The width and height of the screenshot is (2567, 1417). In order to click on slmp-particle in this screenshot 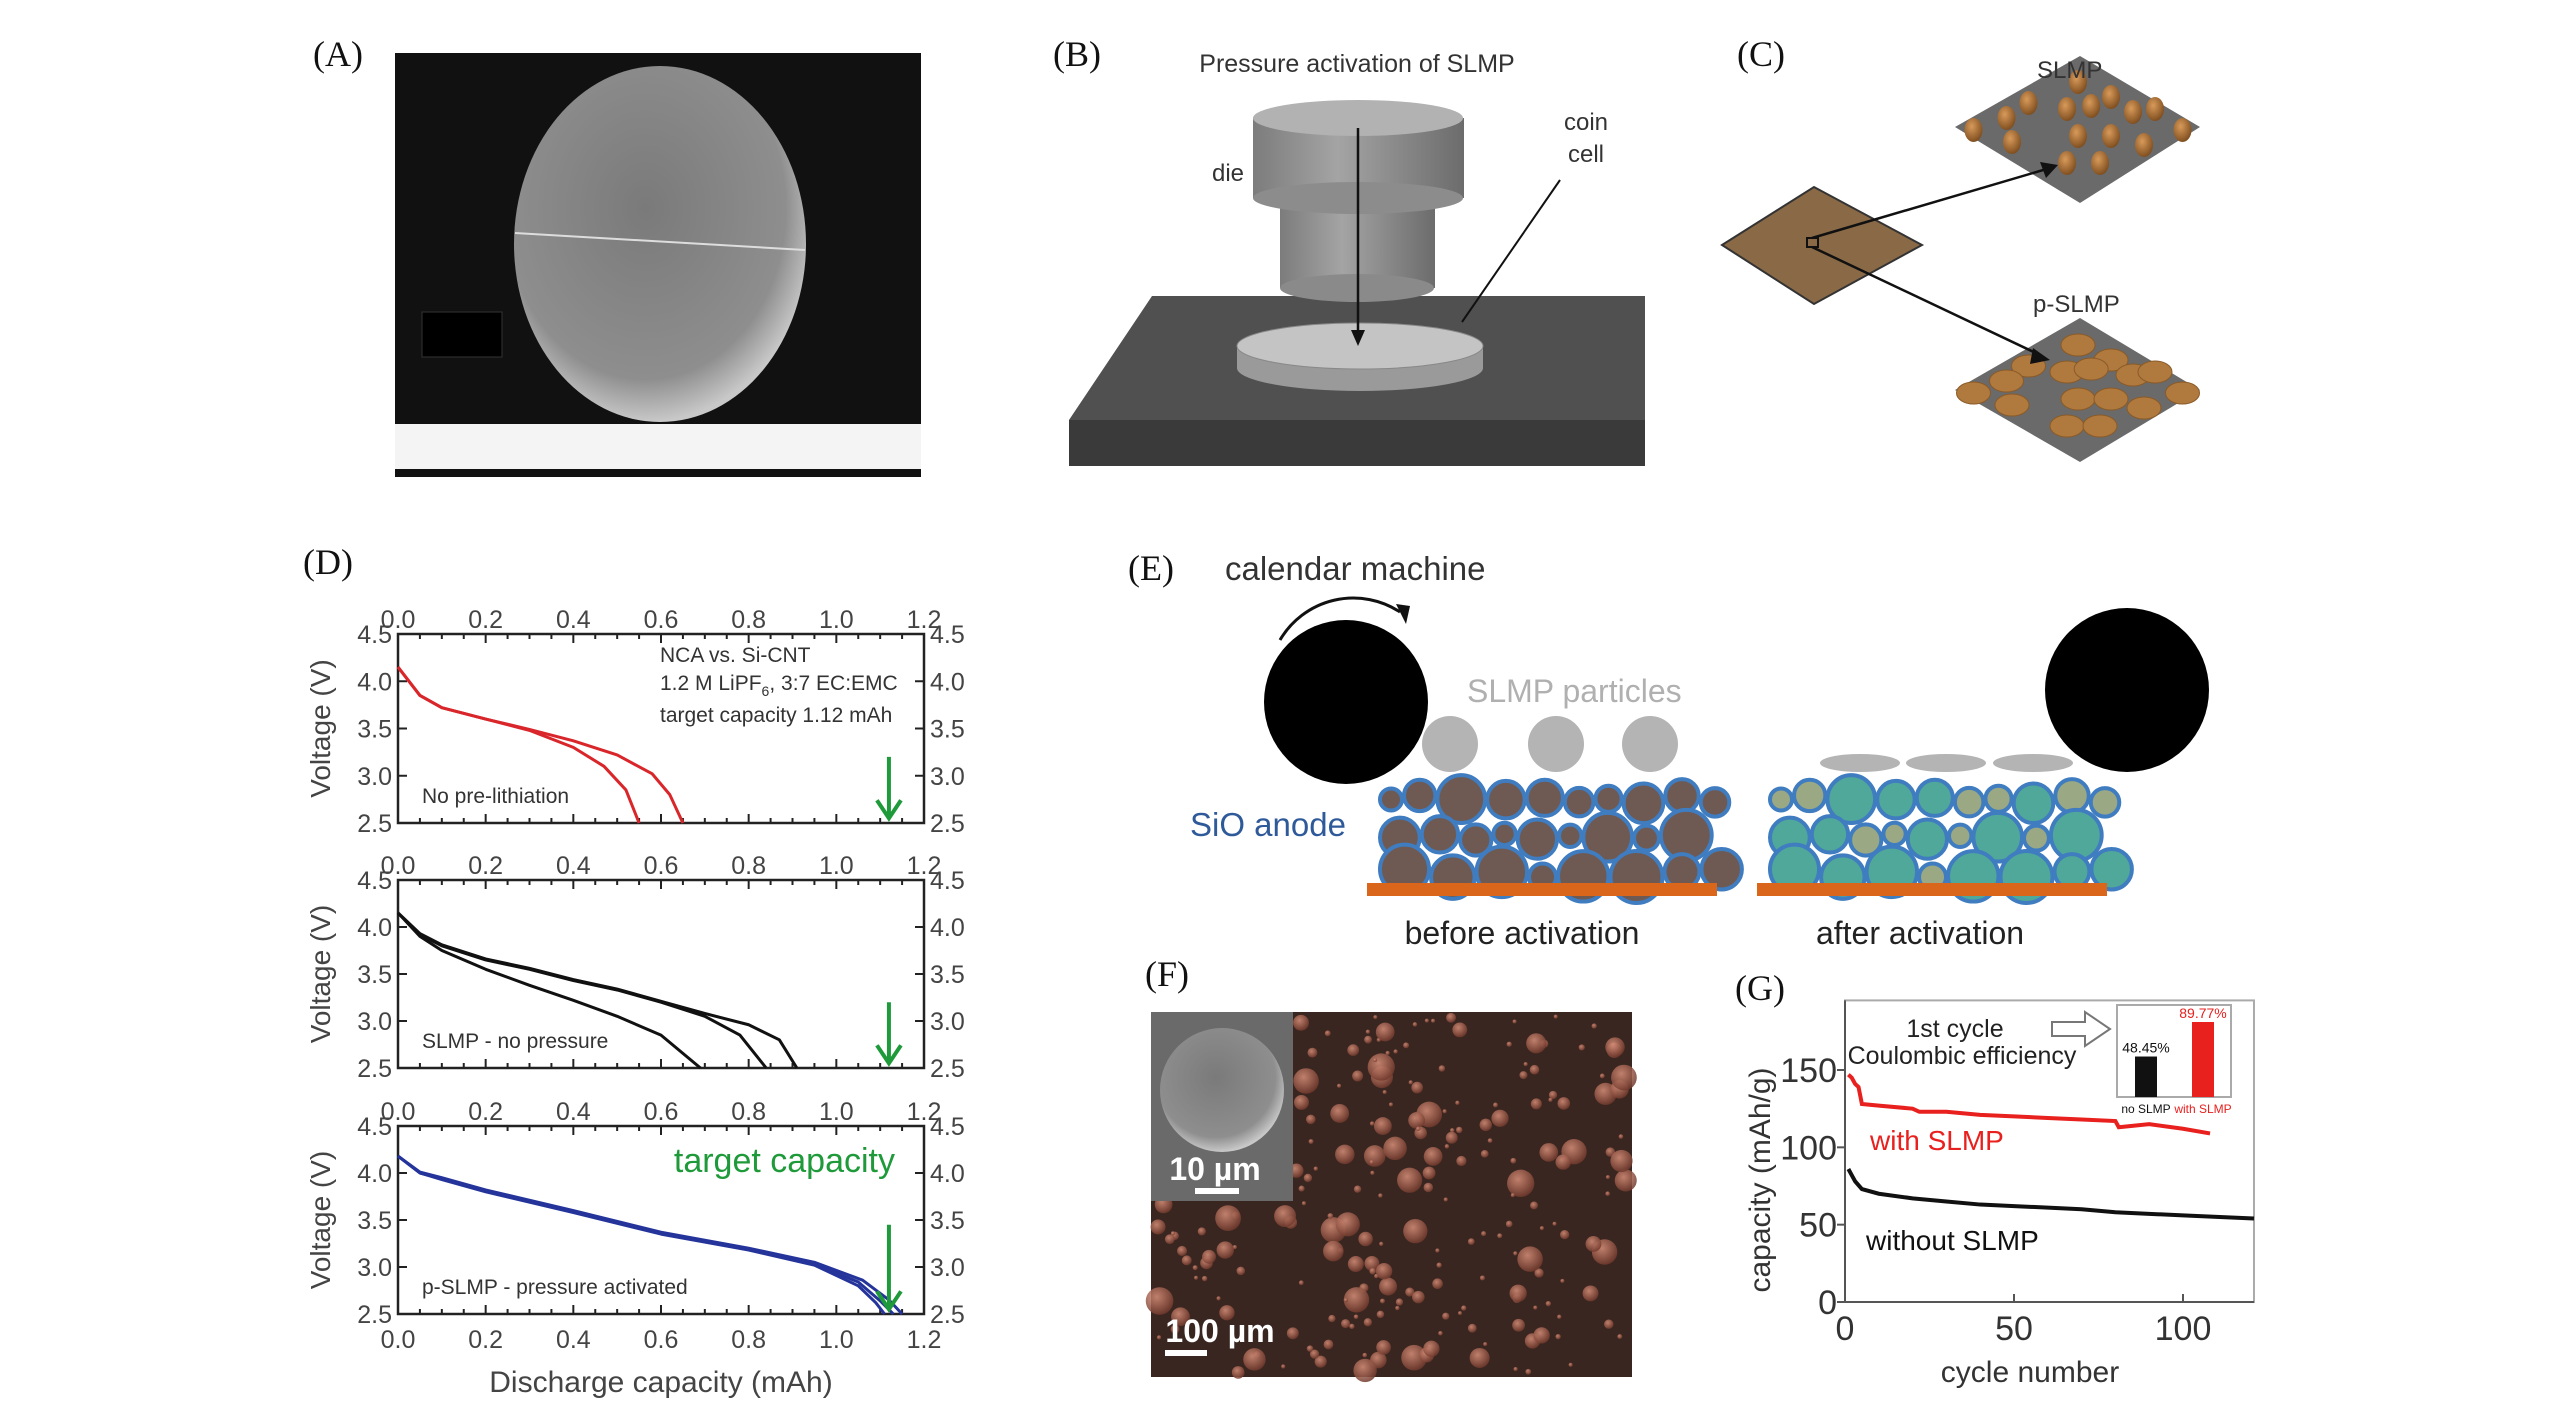, I will do `click(1450, 744)`.